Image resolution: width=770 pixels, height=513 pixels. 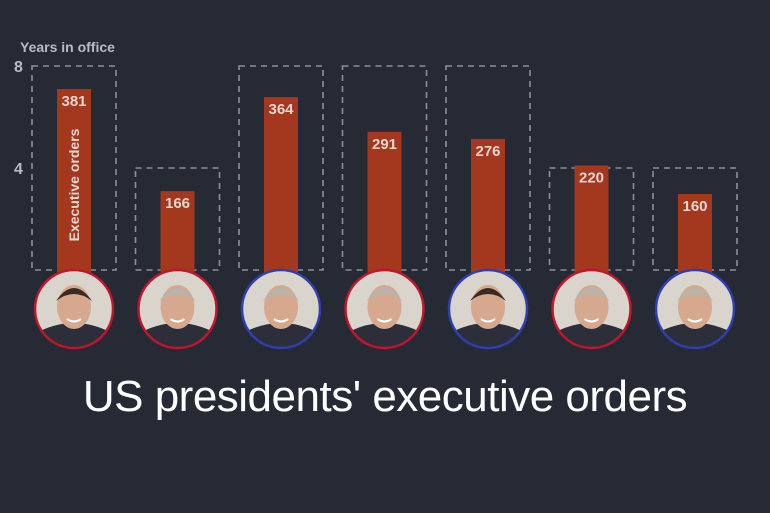 I want to click on bar-series-label: Executive orders, so click(x=74, y=184).